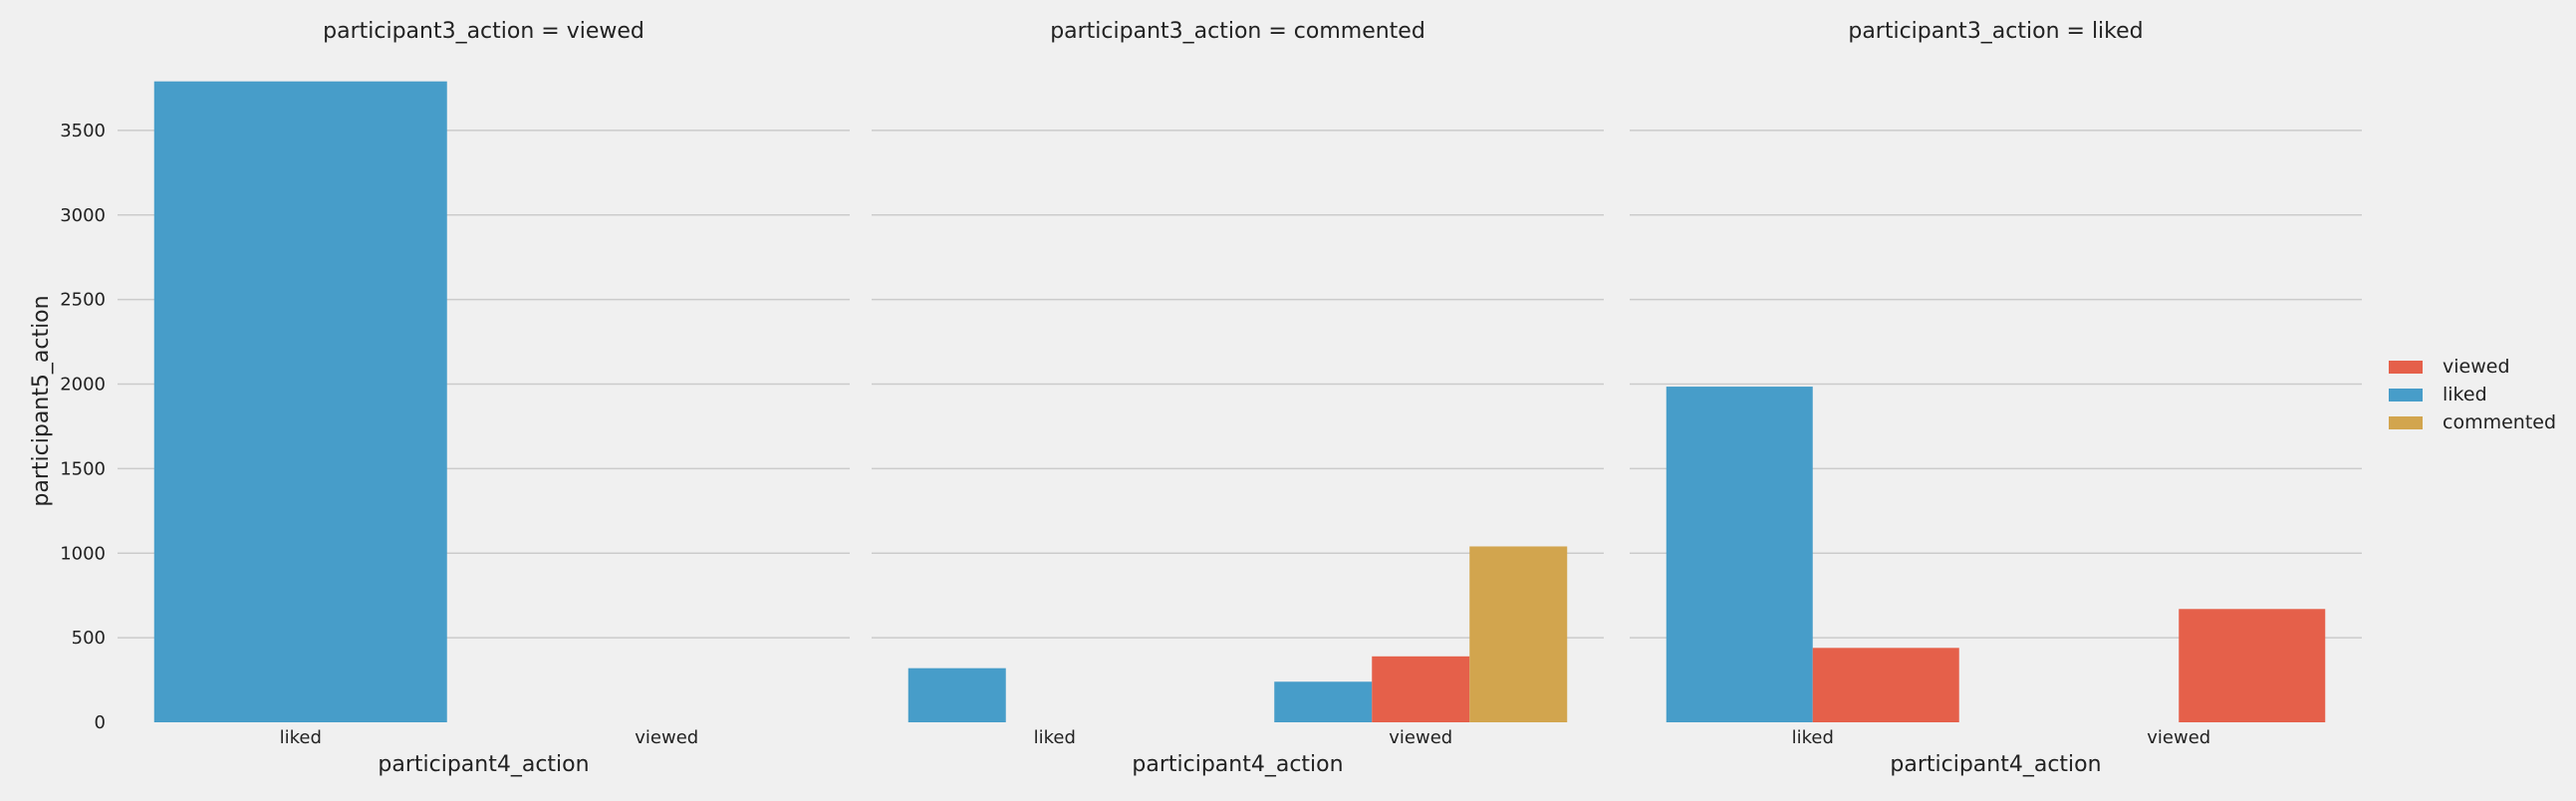 Image resolution: width=2576 pixels, height=801 pixels. Describe the element at coordinates (83, 216) in the screenshot. I see `y-tick-label: 3000` at that location.